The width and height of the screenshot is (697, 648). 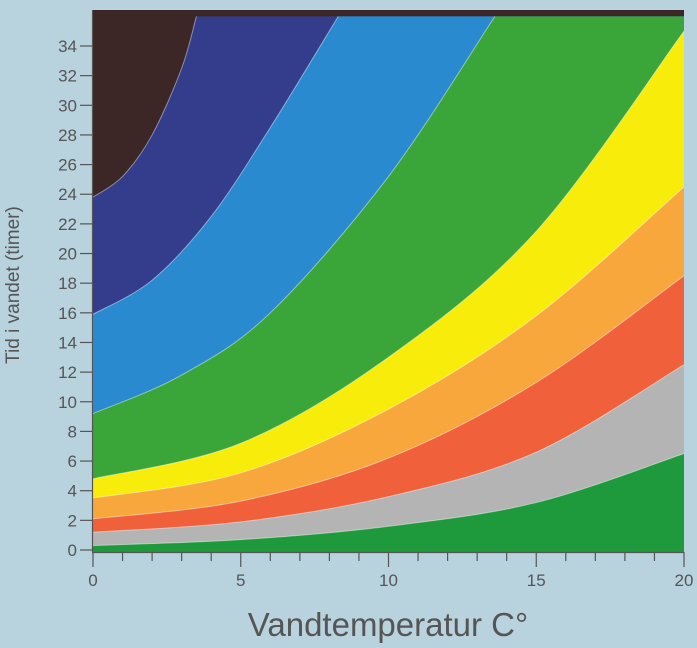 I want to click on y-tick-label: 18, so click(x=67, y=283).